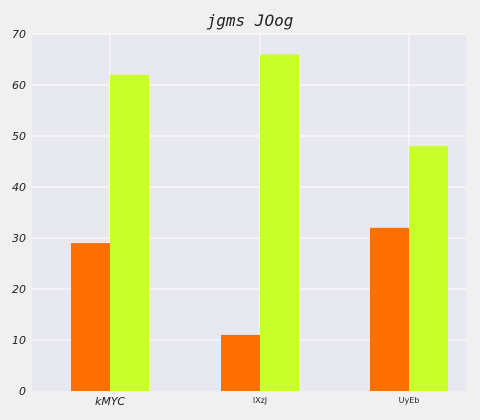 Image resolution: width=480 pixels, height=420 pixels. I want to click on y-axis-ticks: 0 10 20 30 40 50 60 70, so click(19, 213).